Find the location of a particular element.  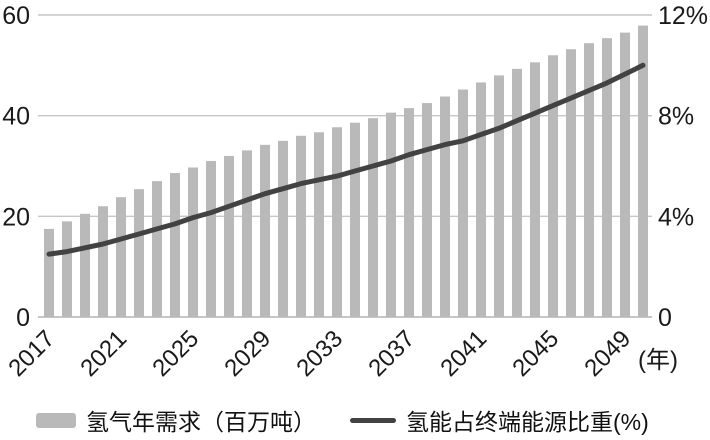

bar-2031 is located at coordinates (301, 226).